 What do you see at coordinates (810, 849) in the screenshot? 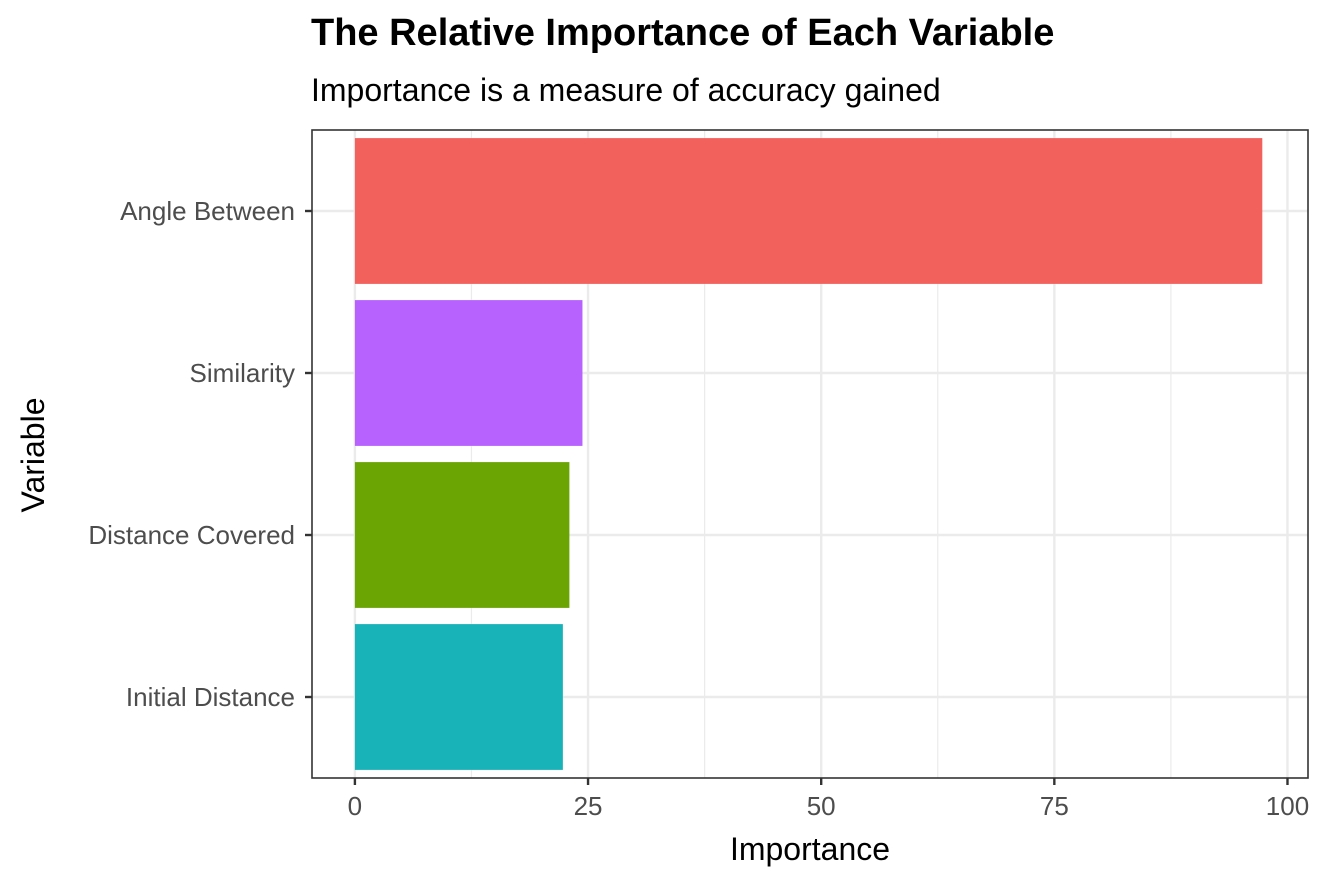
I see `x-axis-title: Importance` at bounding box center [810, 849].